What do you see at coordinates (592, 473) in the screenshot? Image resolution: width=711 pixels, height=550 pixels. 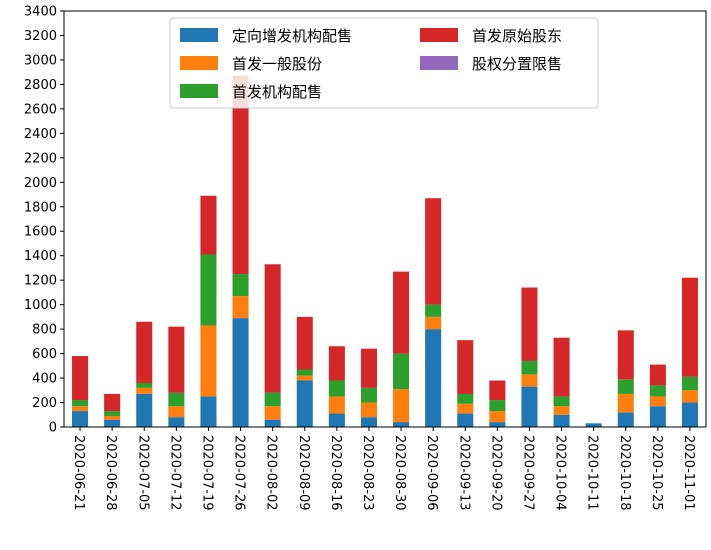 I see `x-tick-label-2020-10-11: 2020-10-11` at bounding box center [592, 473].